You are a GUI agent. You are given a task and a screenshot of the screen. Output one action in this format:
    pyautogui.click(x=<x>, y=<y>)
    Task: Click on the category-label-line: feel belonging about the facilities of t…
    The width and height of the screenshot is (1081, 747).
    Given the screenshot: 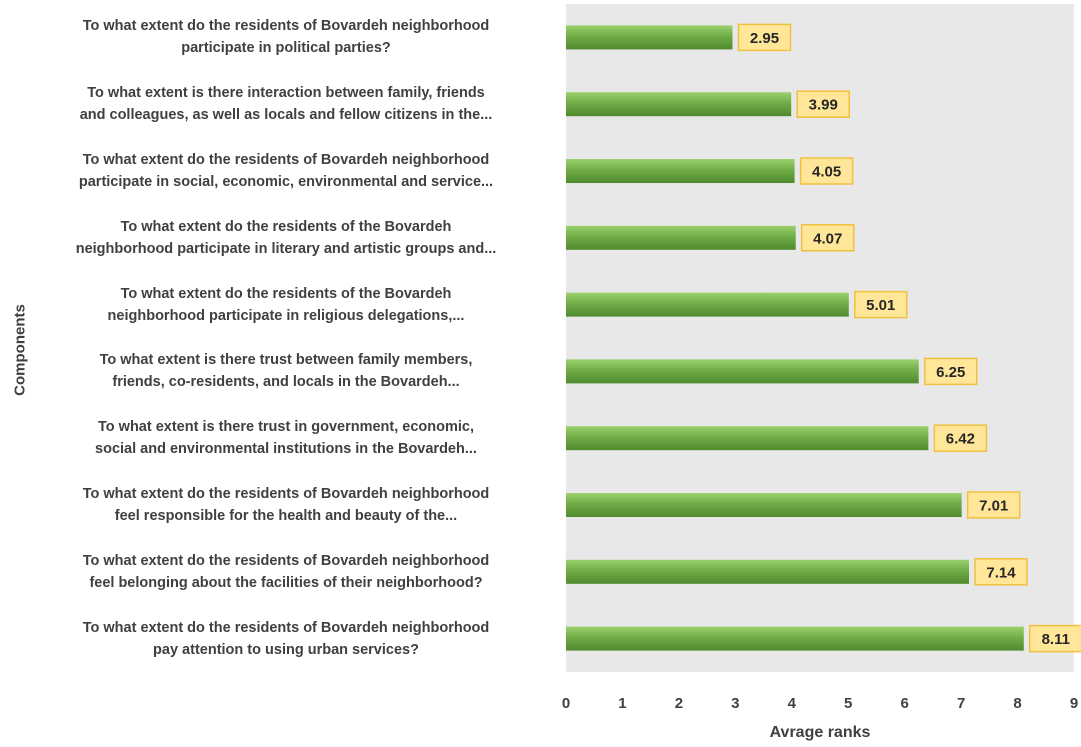 What is the action you would take?
    pyautogui.click(x=286, y=582)
    